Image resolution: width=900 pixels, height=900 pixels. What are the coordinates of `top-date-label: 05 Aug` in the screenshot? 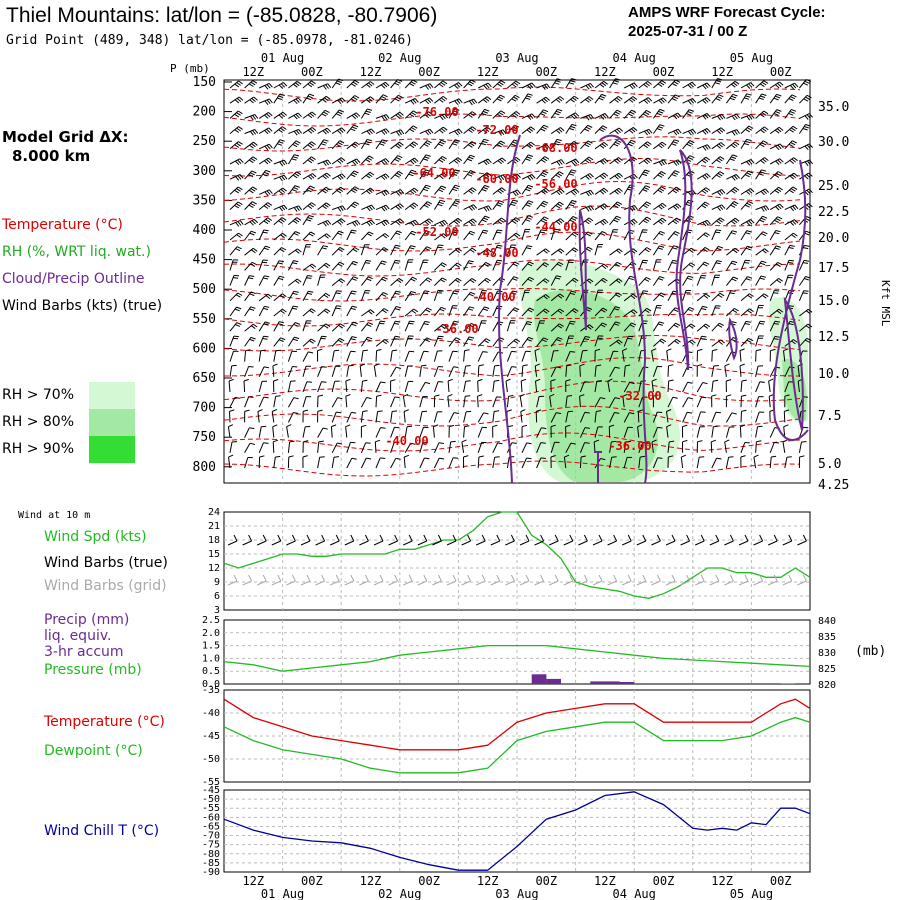 It's located at (751, 58).